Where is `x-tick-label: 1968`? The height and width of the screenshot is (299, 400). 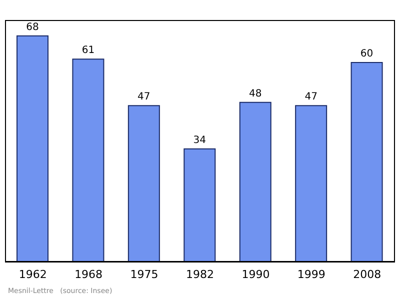
x-tick-label: 1968 is located at coordinates (88, 274).